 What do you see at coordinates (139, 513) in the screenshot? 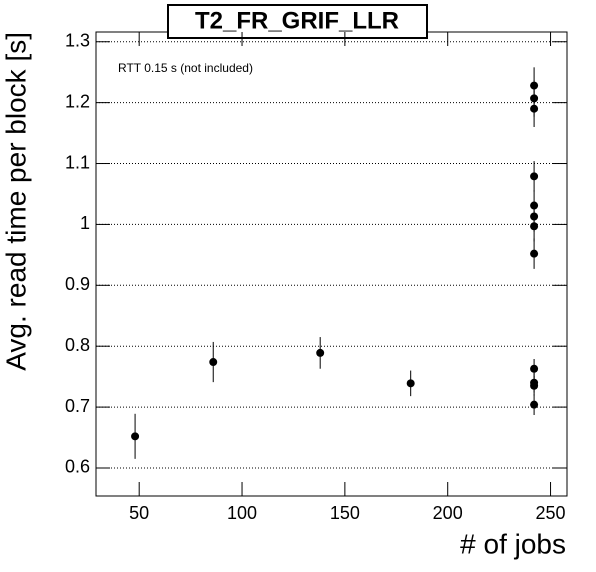
I see `x-tick-label: 50` at bounding box center [139, 513].